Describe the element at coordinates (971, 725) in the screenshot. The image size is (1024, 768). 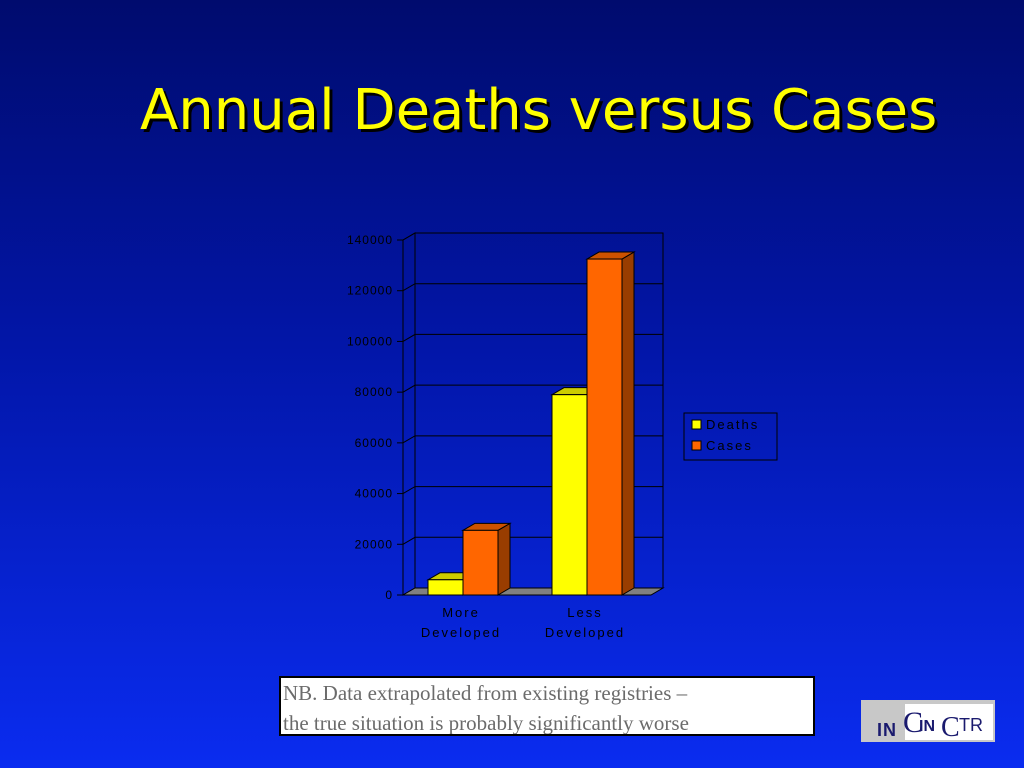
I see `svg-text: TR` at that location.